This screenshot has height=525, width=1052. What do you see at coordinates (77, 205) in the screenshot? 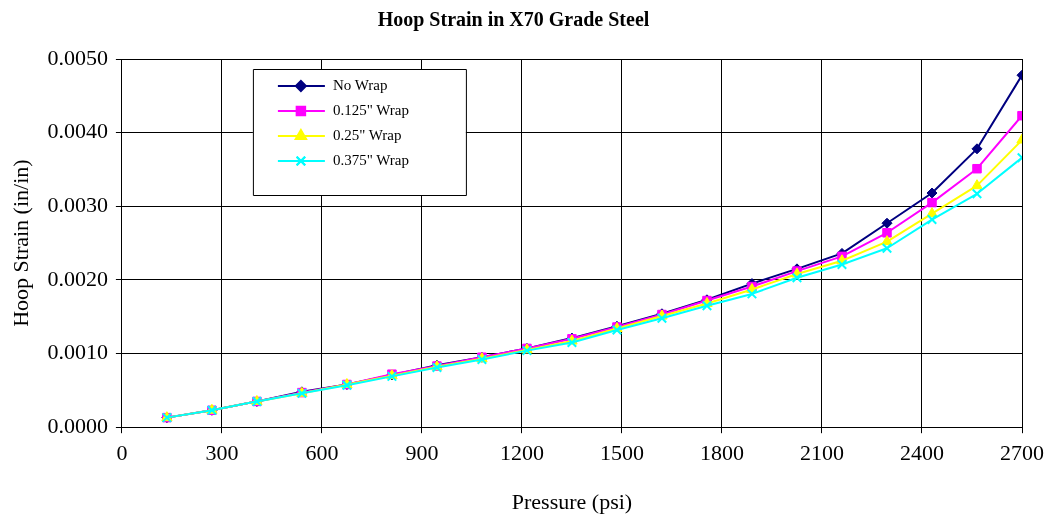
I see `y-tick-label: 0.0030` at bounding box center [77, 205].